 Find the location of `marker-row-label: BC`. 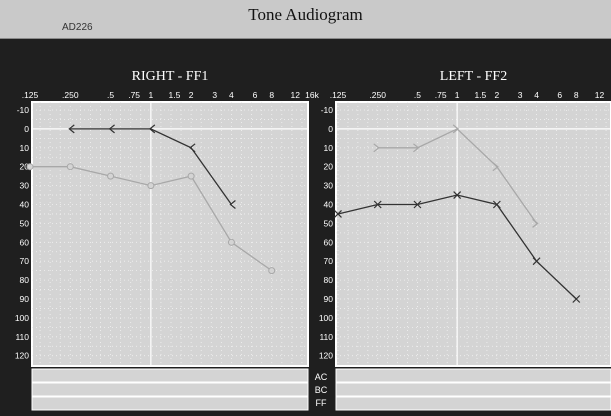

marker-row-label: BC is located at coordinates (321, 390).